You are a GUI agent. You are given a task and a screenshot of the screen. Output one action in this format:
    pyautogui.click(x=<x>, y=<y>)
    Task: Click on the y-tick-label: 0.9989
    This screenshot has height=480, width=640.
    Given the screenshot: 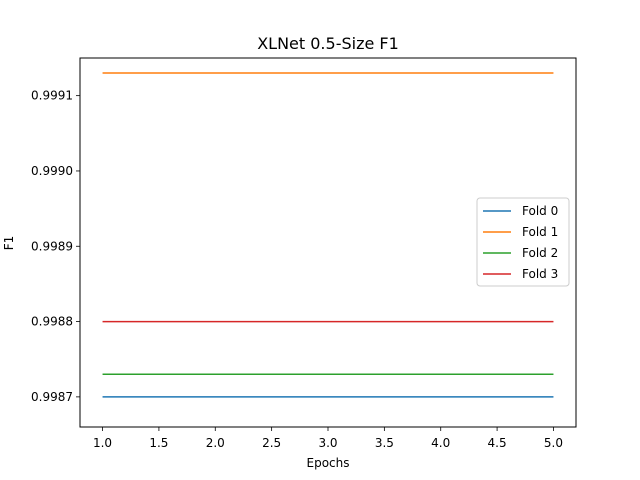 What is the action you would take?
    pyautogui.click(x=52, y=246)
    